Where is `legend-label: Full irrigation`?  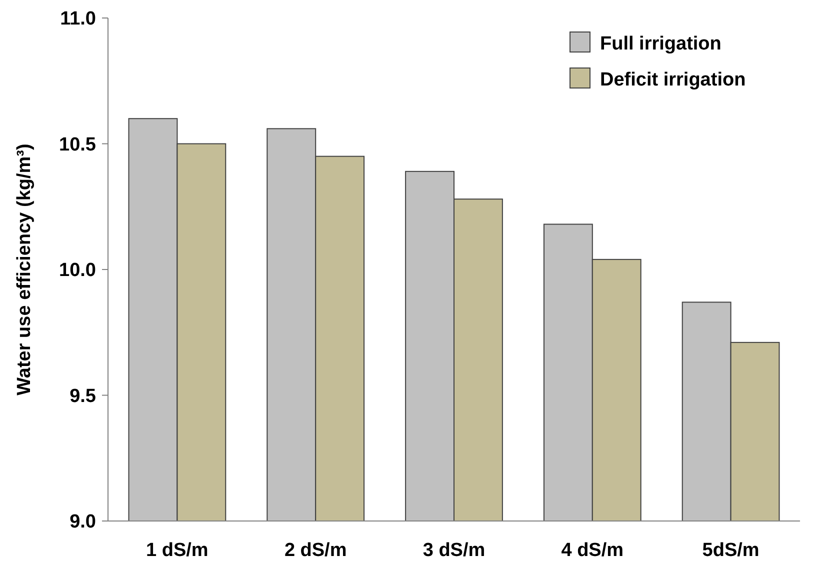
legend-label: Full irrigation is located at coordinates (661, 44).